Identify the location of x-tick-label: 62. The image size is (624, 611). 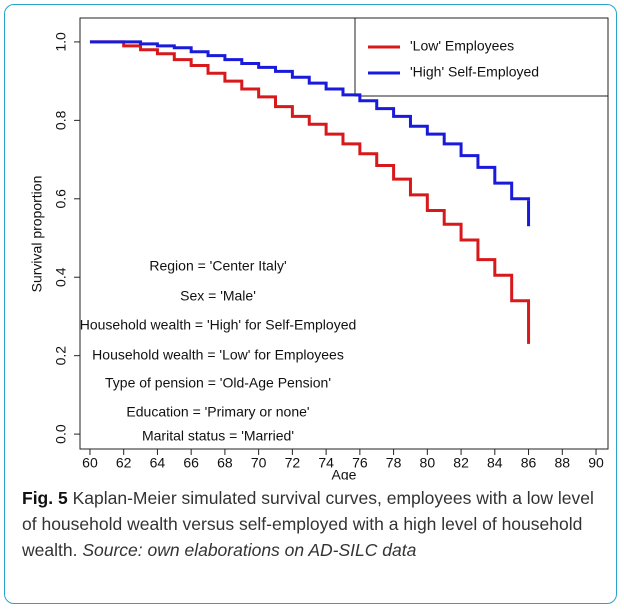
(124, 463).